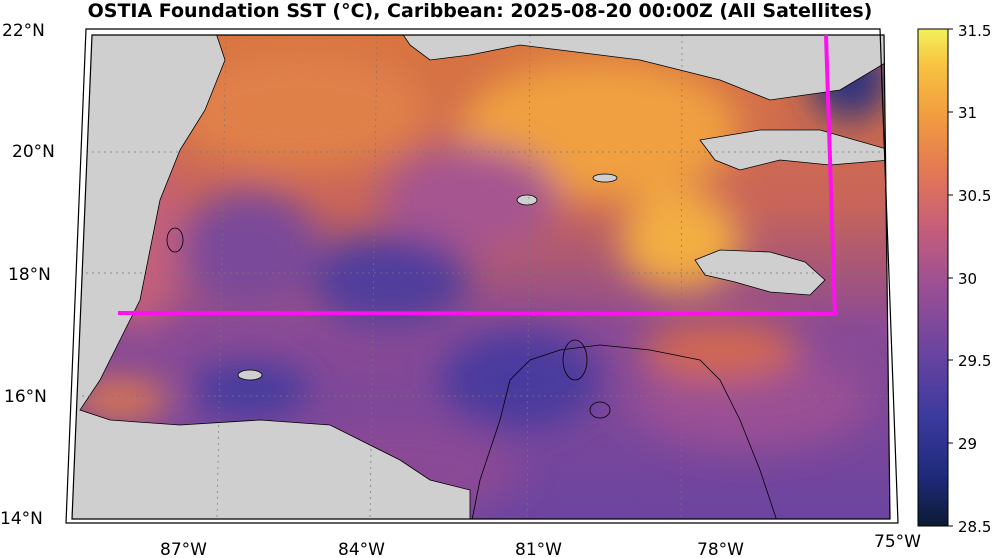 This screenshot has height=558, width=999. Describe the element at coordinates (974, 31) in the screenshot. I see `colorbar-tick-31-5: 31.5` at that location.